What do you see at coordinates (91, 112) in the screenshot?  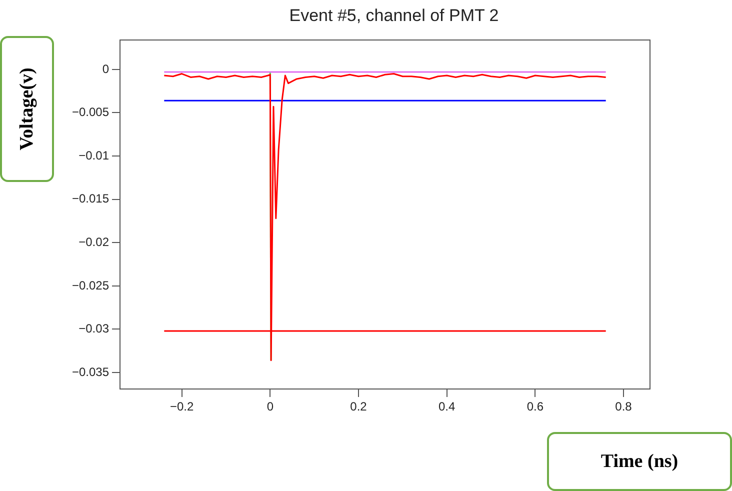 I see `y-tick-label: −0.005` at bounding box center [91, 112].